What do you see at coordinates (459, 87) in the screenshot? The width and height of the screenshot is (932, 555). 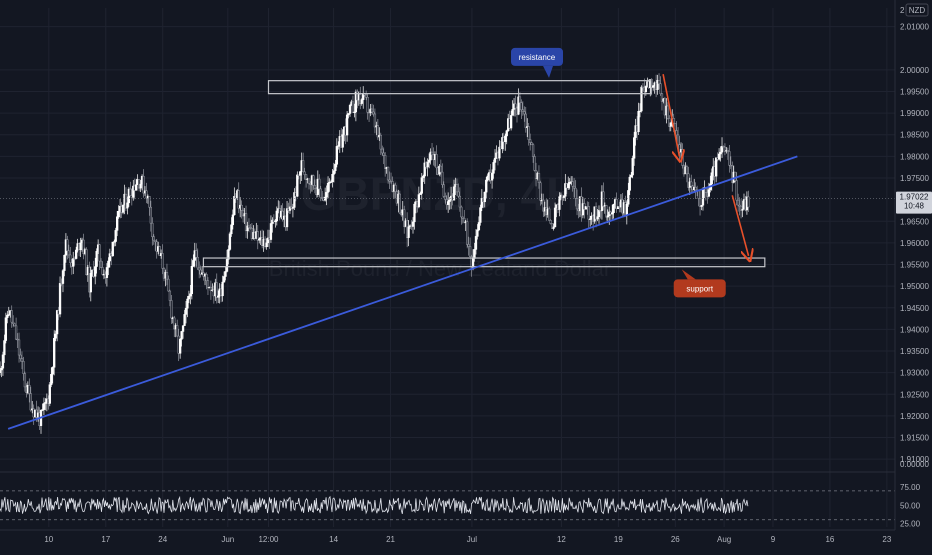 I see `resistance-box` at bounding box center [459, 87].